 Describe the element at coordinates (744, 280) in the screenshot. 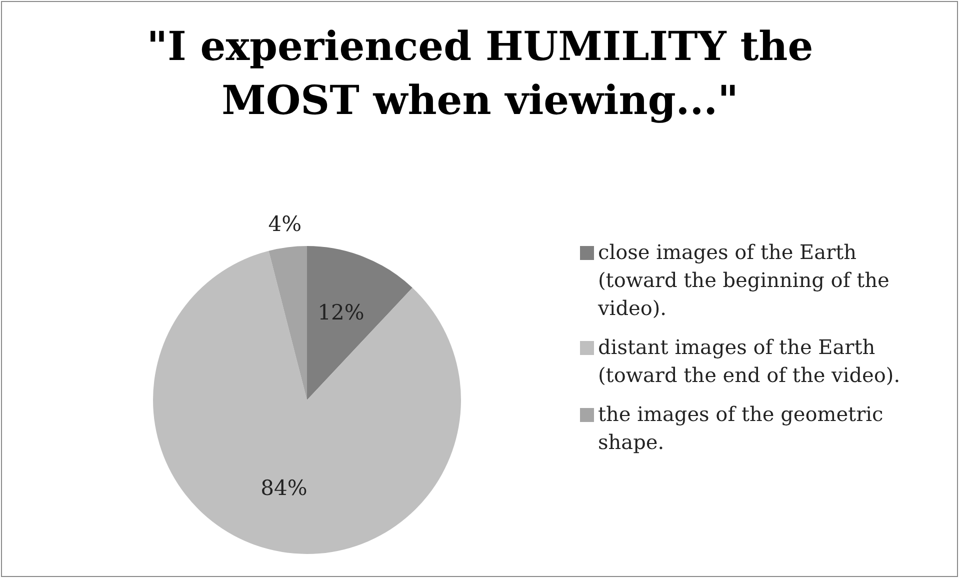

I see `legend-label: close images of the Earth (toward the beginning of the video).` at that location.